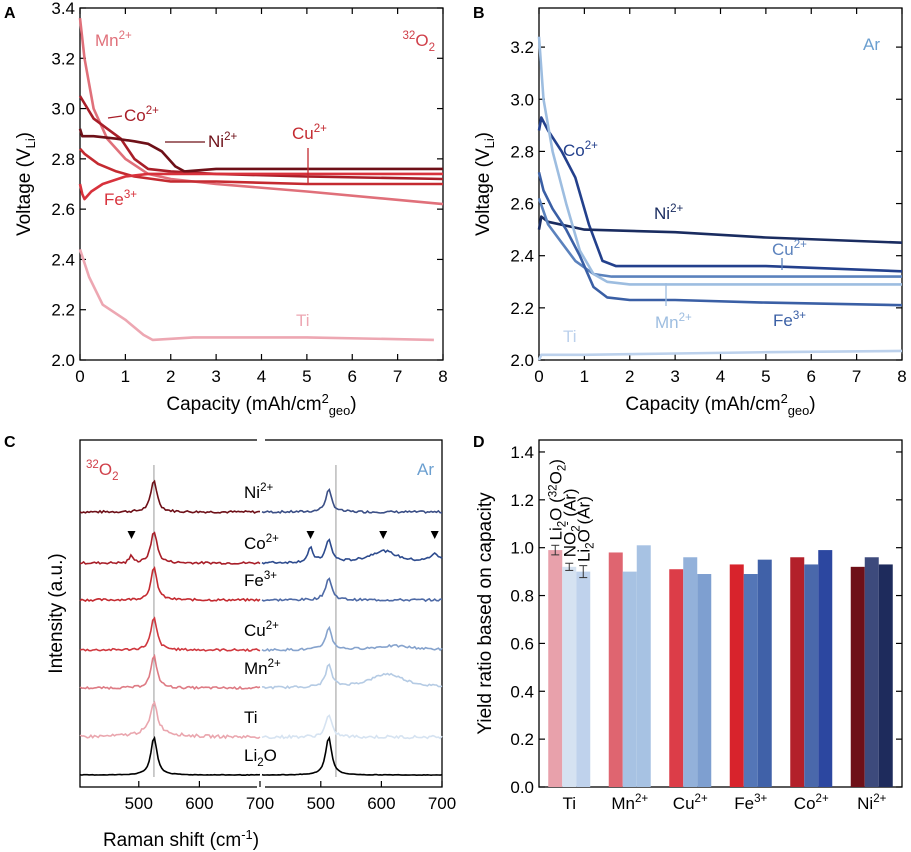  What do you see at coordinates (352, 756) in the screenshot?
I see `raman-trace-right-li2o` at bounding box center [352, 756].